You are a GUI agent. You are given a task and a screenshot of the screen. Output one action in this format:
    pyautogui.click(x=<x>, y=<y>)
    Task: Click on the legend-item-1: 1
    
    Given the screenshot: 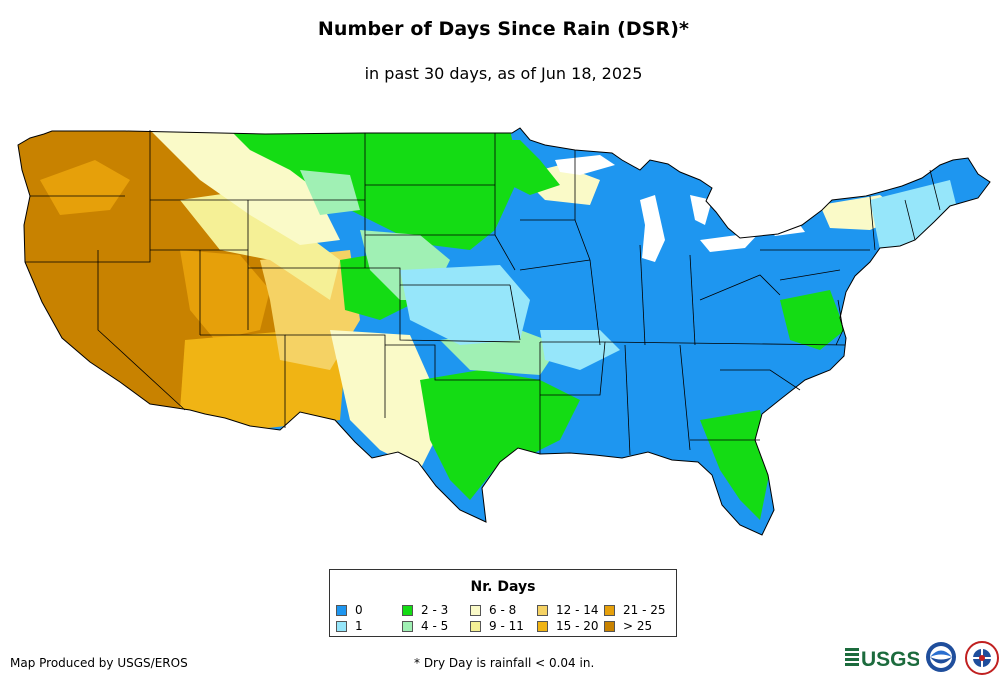 What is the action you would take?
    pyautogui.click(x=376, y=627)
    